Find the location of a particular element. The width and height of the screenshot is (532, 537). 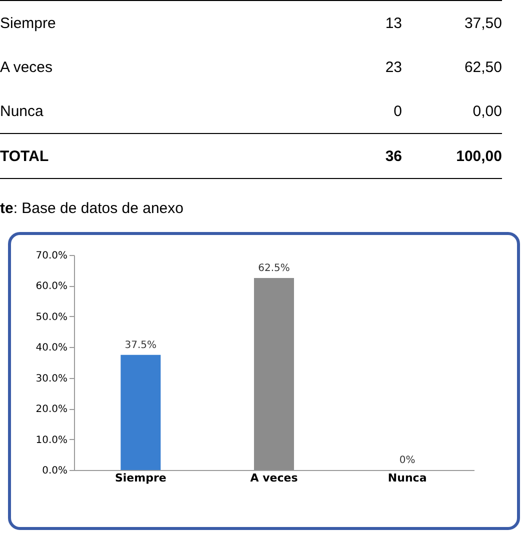

y-tick-label: 50.0% is located at coordinates (52, 317).